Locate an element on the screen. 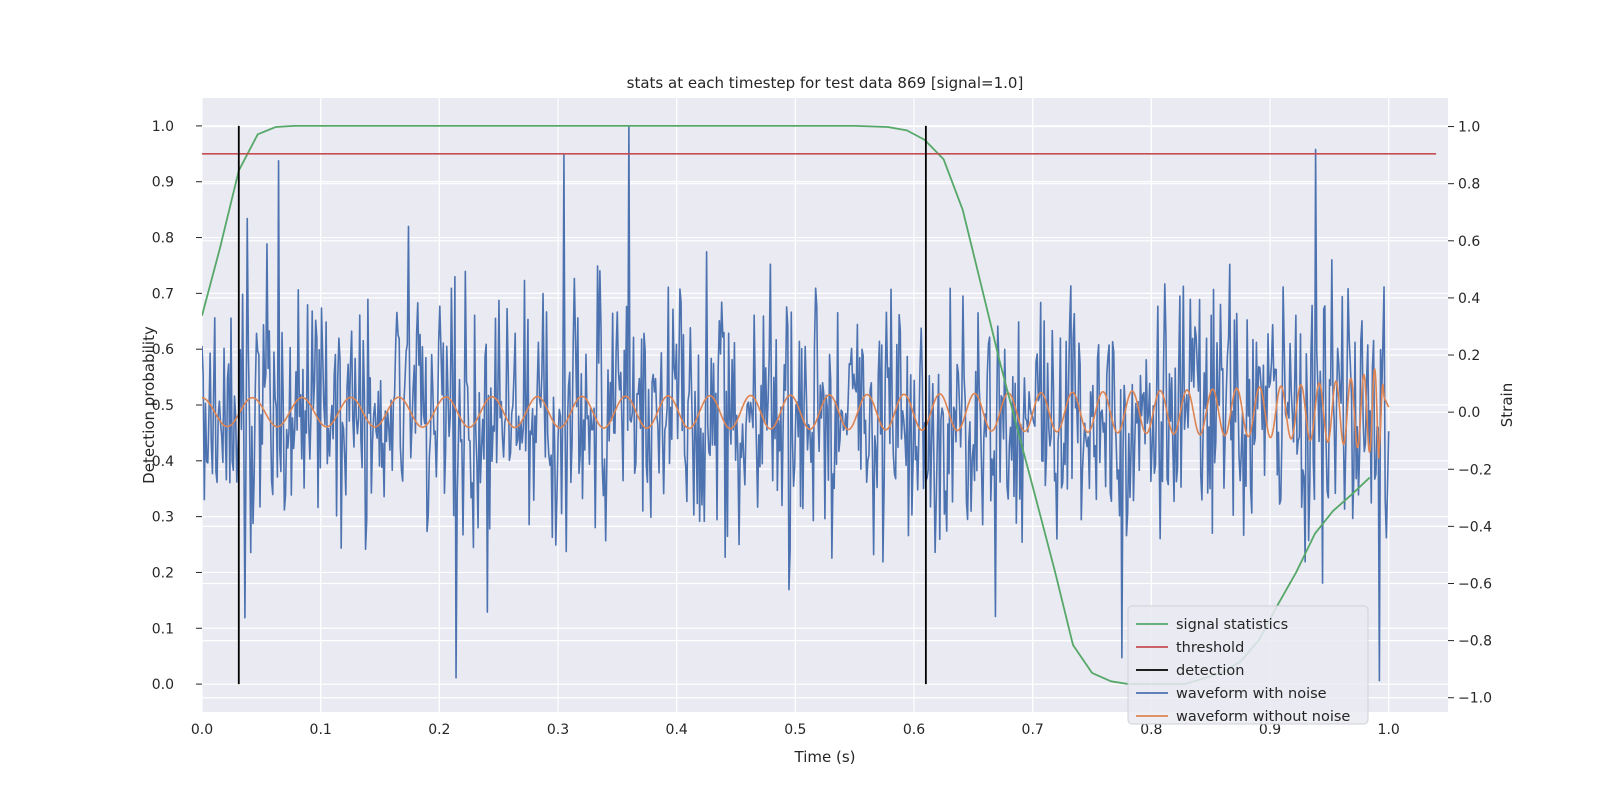 The width and height of the screenshot is (1600, 800). x-tick-label: 0.3 is located at coordinates (558, 730).